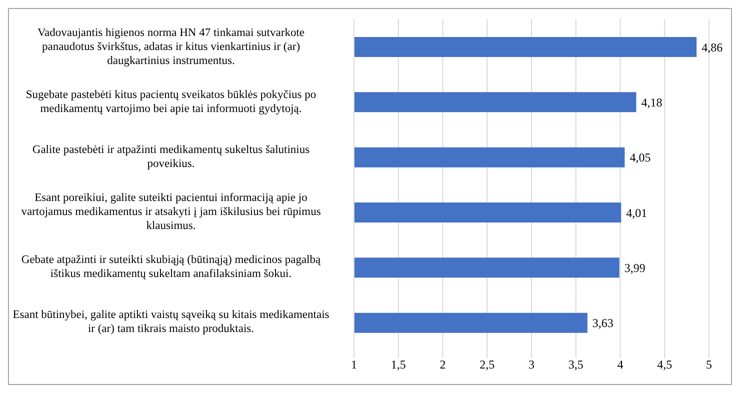 This screenshot has height=393, width=740. What do you see at coordinates (576, 365) in the screenshot?
I see `x-tick-label: 3,5` at bounding box center [576, 365].